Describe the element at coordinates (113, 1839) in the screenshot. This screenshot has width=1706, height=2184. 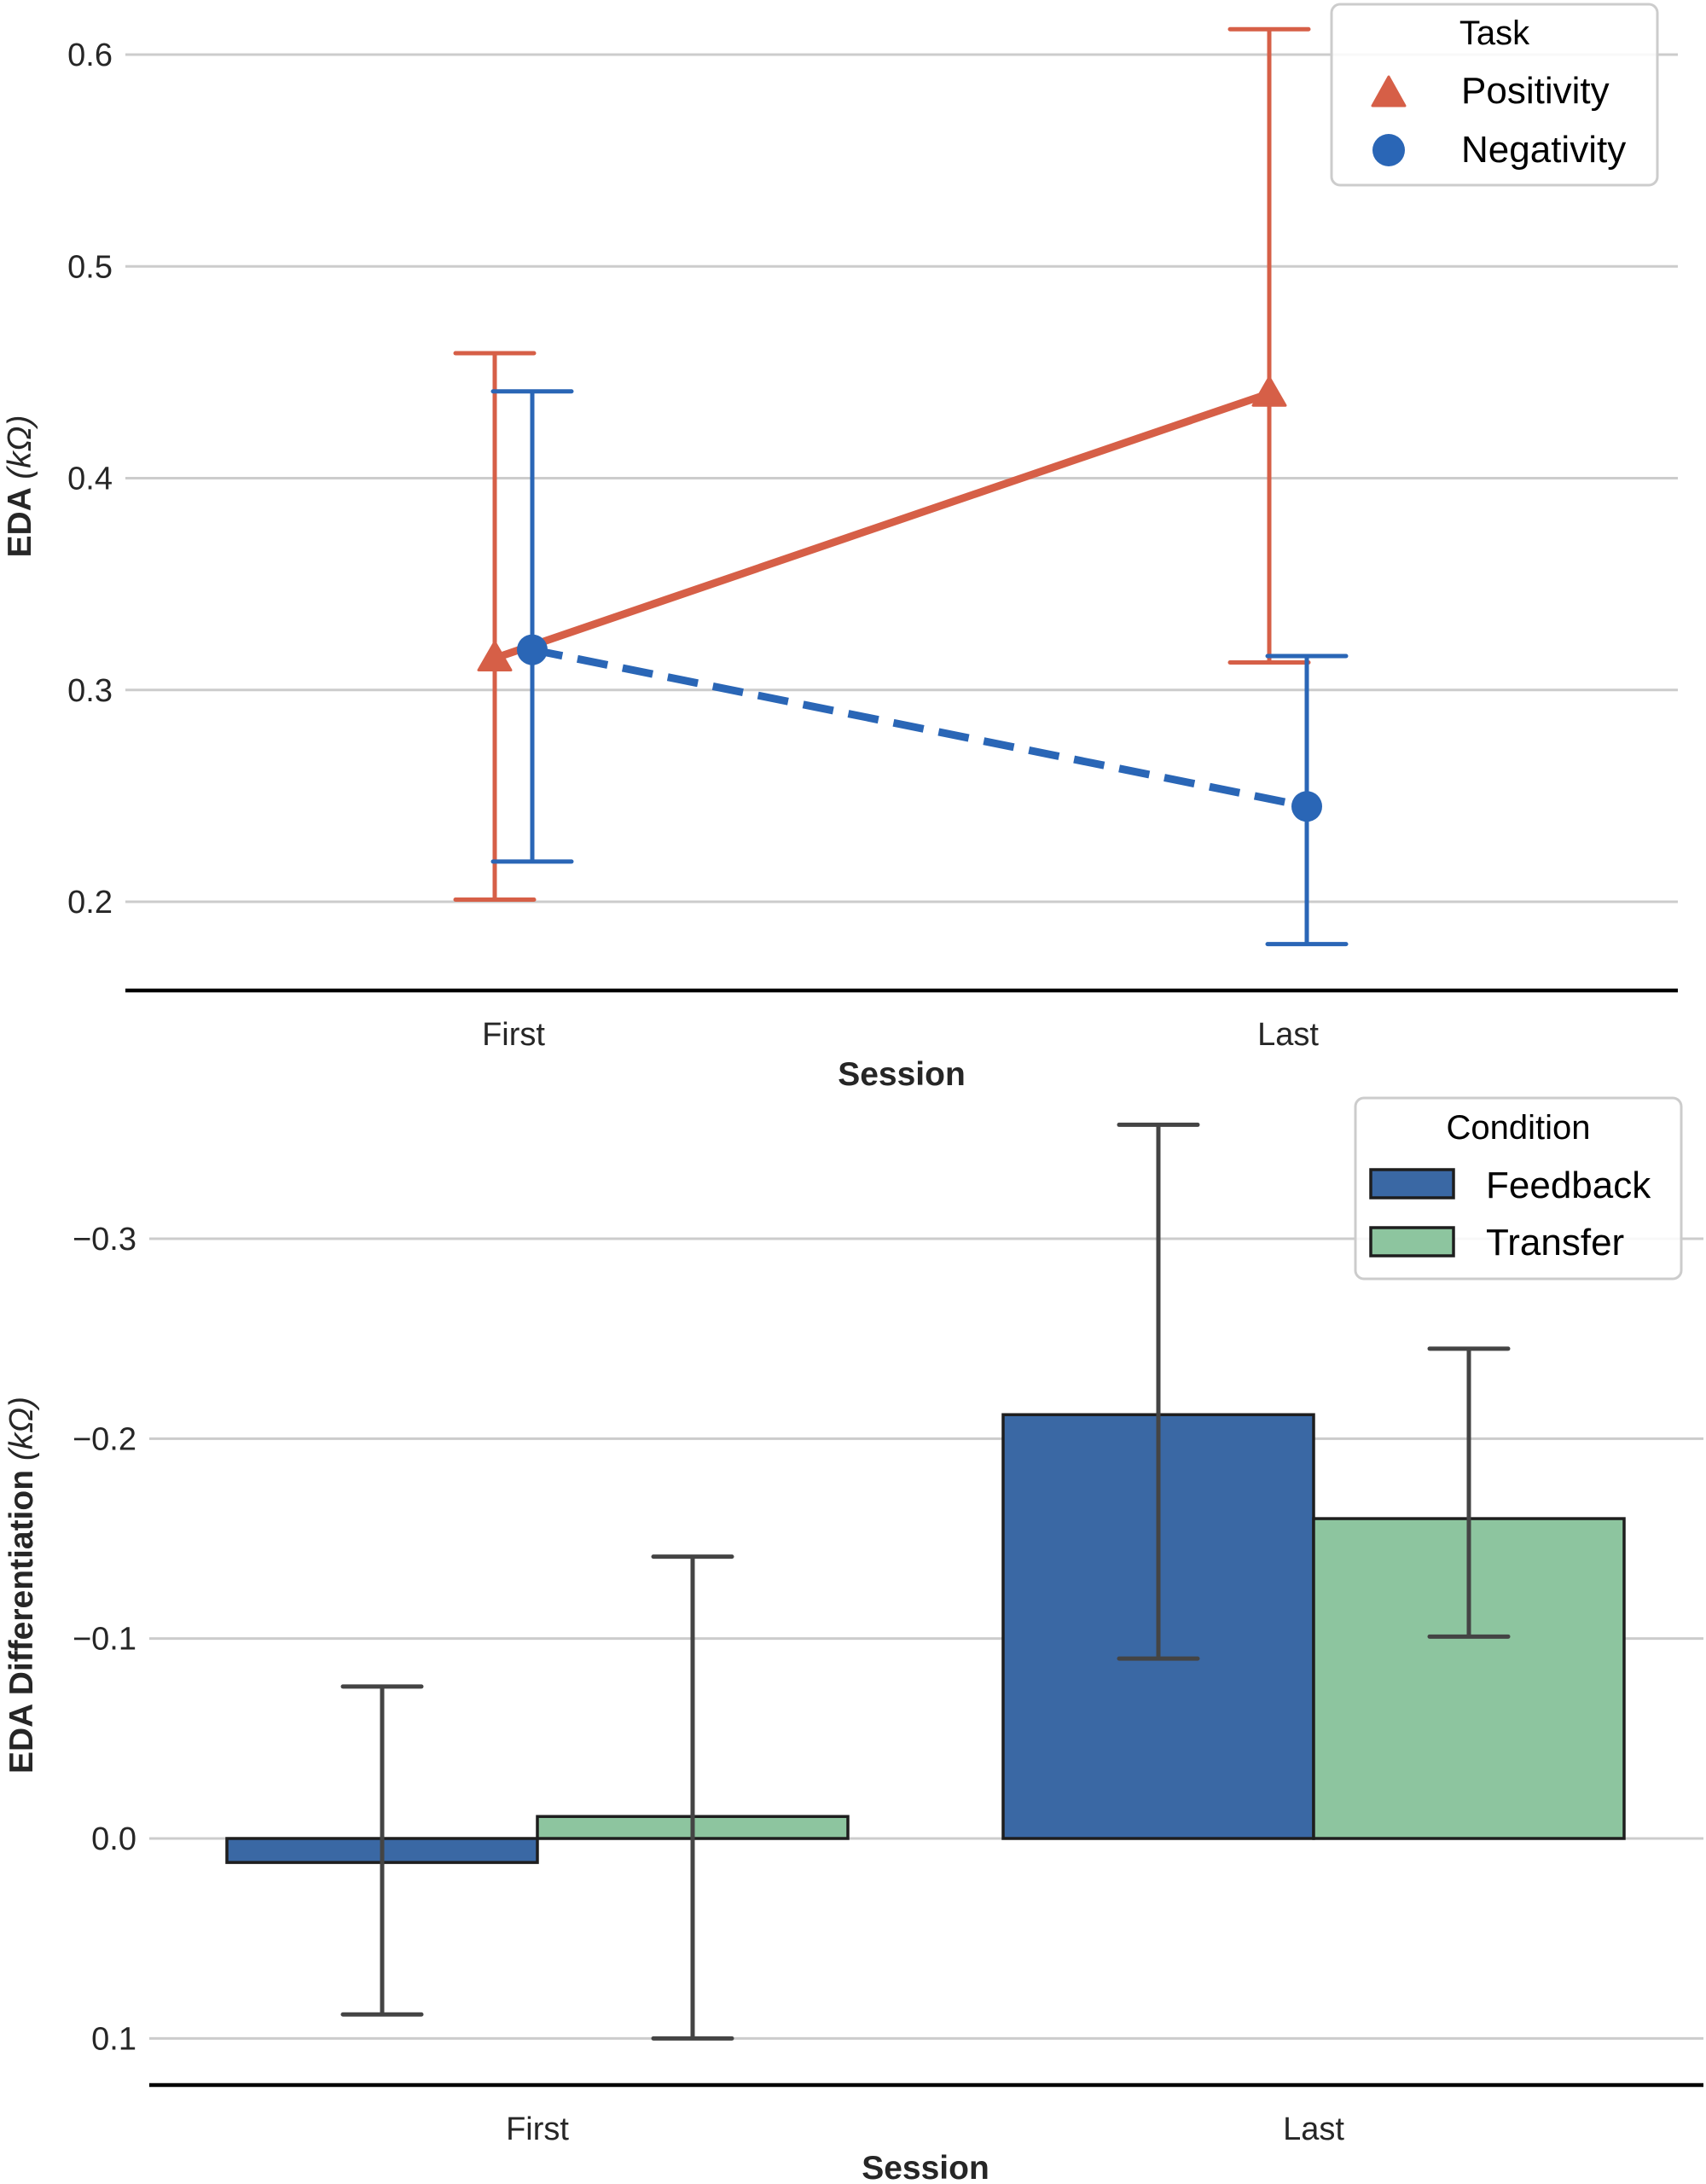
I see `y-tick-label: 0.0` at that location.